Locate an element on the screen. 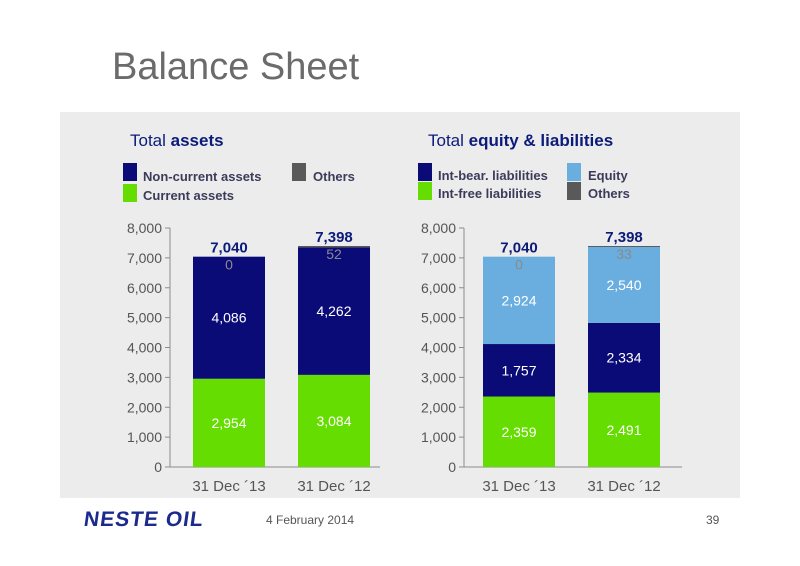 The image size is (800, 566). liabilities-chart-title: Total equity & liabilities is located at coordinates (520, 141).